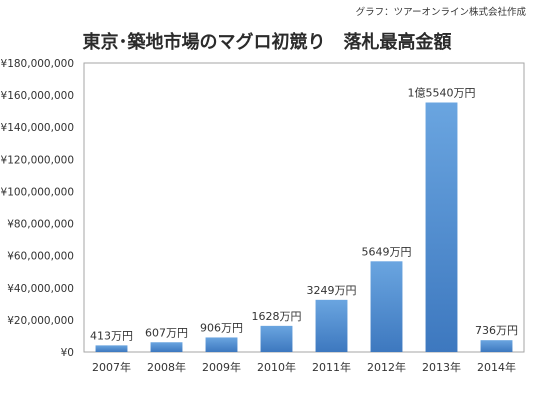 Image resolution: width=534 pixels, height=400 pixels. What do you see at coordinates (276, 367) in the screenshot?
I see `x-tick-label: 2010年` at bounding box center [276, 367].